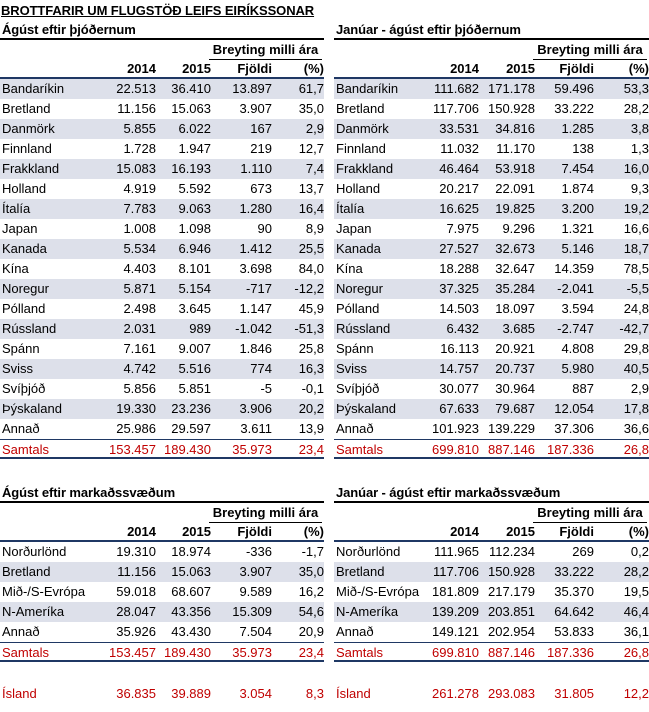 Image resolution: width=649 pixels, height=712 pixels. Describe the element at coordinates (636, 408) in the screenshot. I see `cell-pct: 17,8` at that location.